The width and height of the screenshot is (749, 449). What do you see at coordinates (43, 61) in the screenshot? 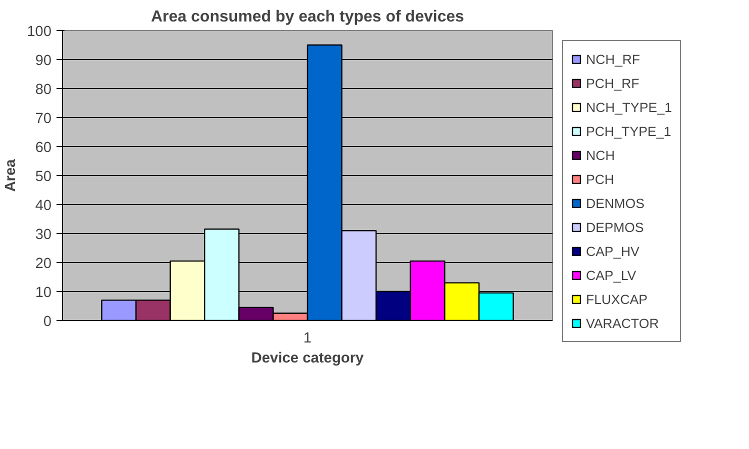
I see `y-tick-label: 90` at bounding box center [43, 61].